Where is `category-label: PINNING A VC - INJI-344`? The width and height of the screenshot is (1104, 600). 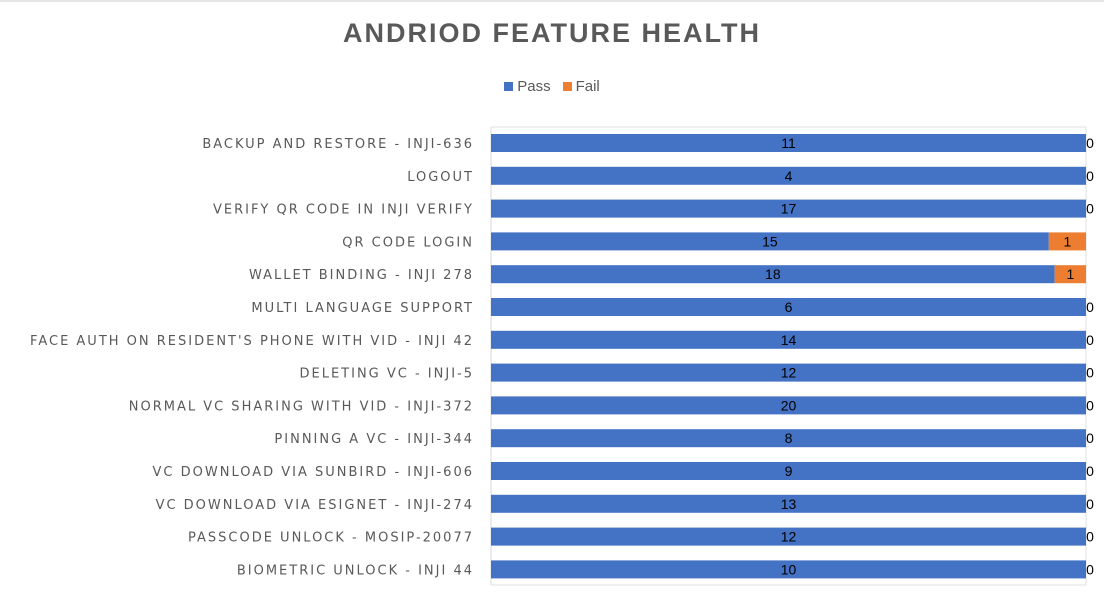
category-label: PINNING A VC - INJI-344 is located at coordinates (374, 439).